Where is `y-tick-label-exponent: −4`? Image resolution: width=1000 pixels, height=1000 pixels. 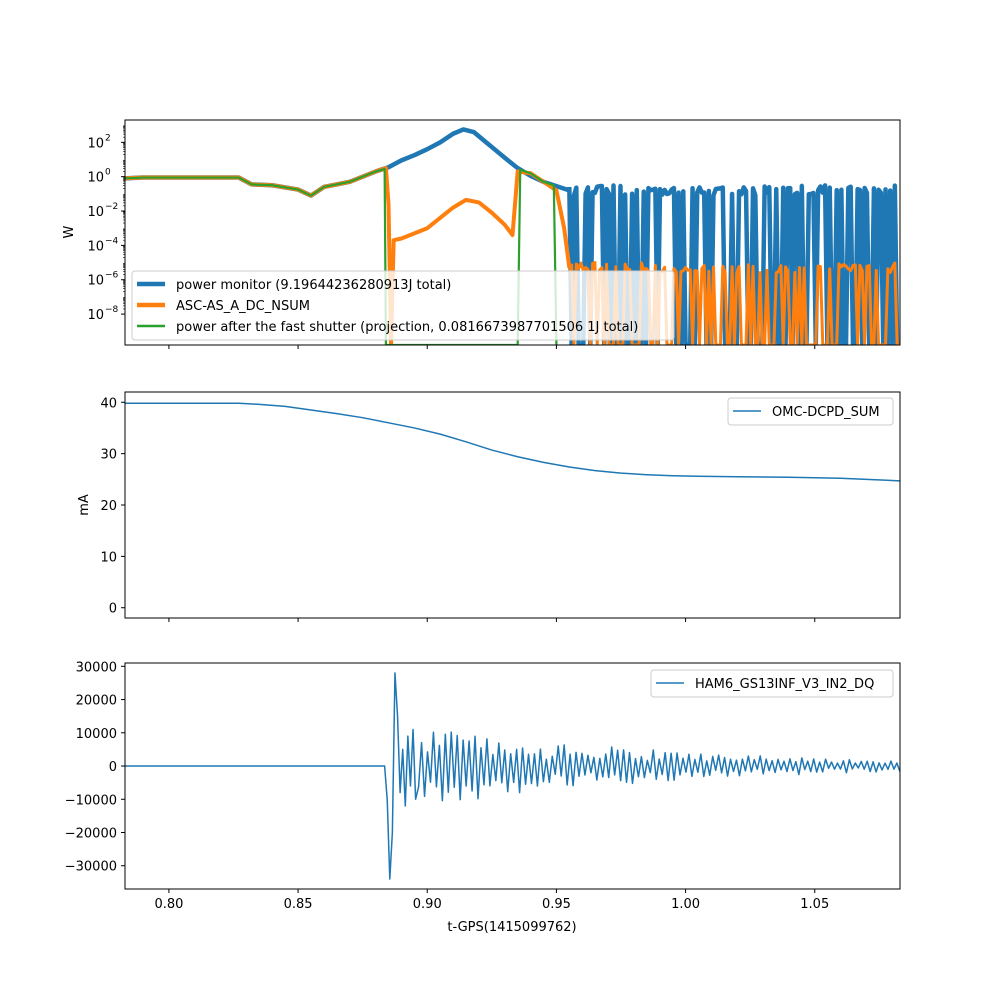 y-tick-label-exponent: −4 is located at coordinates (112, 241).